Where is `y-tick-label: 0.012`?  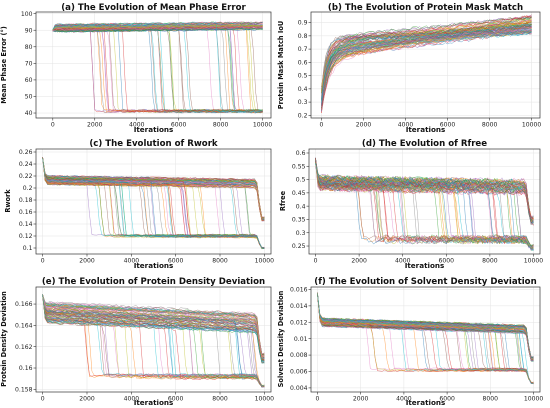
y-tick-label: 0.012 is located at coordinates (299, 322).